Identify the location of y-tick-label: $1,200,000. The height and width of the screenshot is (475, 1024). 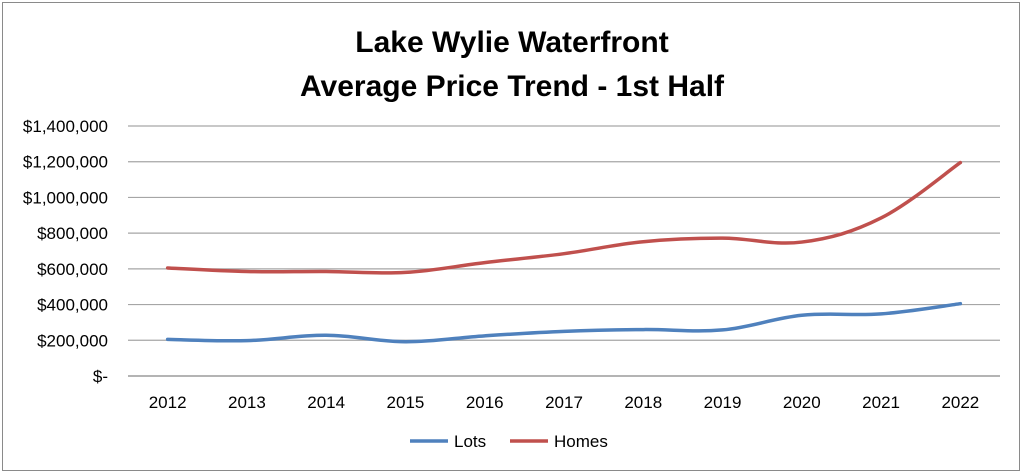
(65, 162).